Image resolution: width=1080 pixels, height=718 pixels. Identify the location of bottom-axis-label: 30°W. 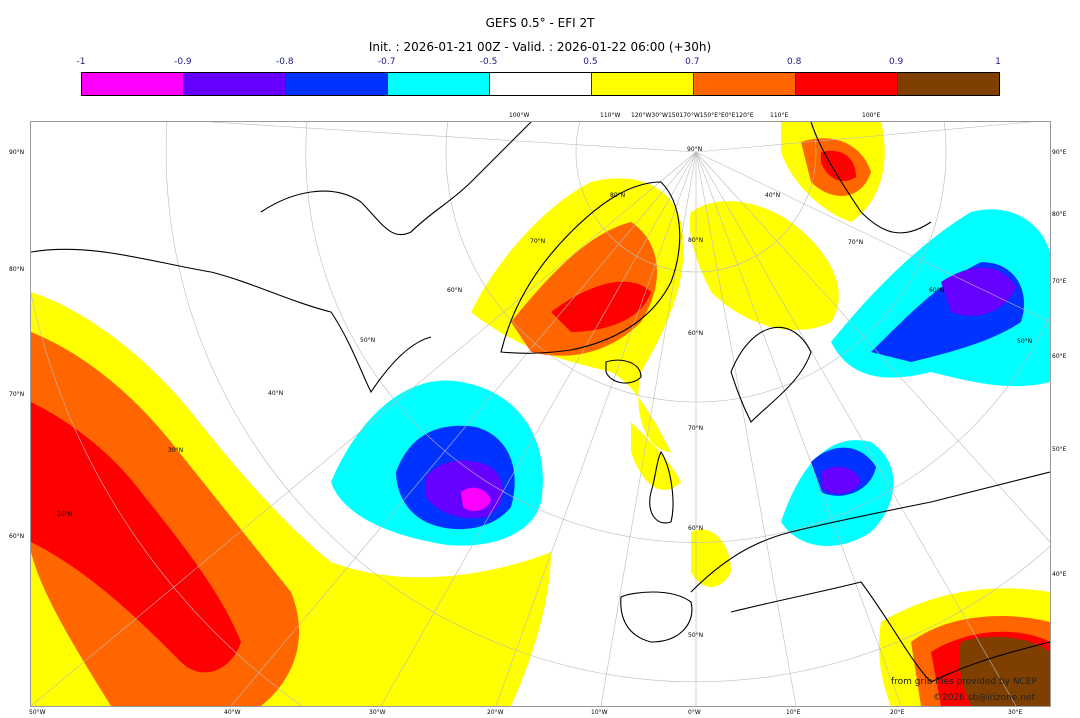
(377, 712).